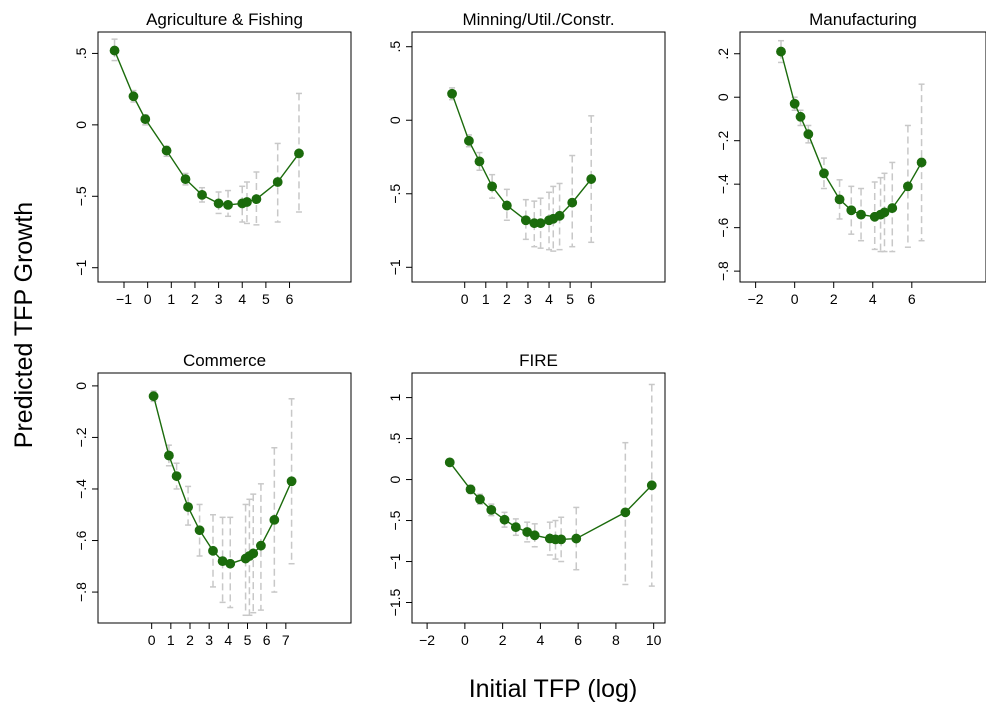  I want to click on x-tick-label: 6, so click(578, 640).